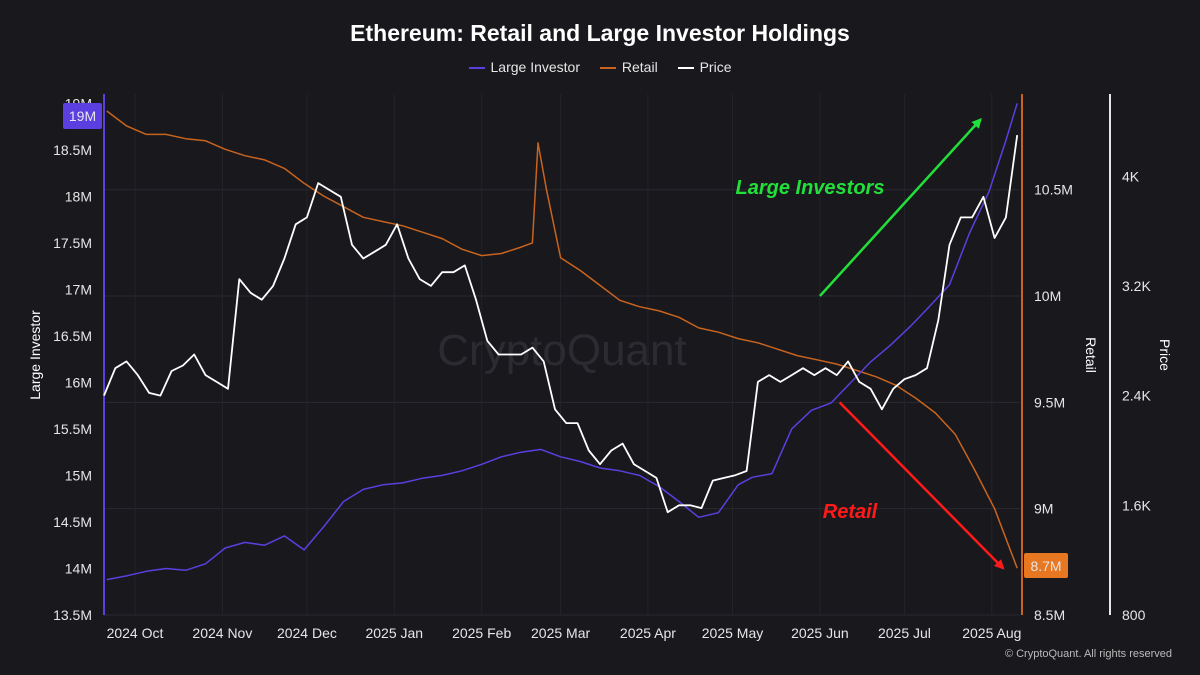  I want to click on annotation-arrow-large-investors, so click(900, 207).